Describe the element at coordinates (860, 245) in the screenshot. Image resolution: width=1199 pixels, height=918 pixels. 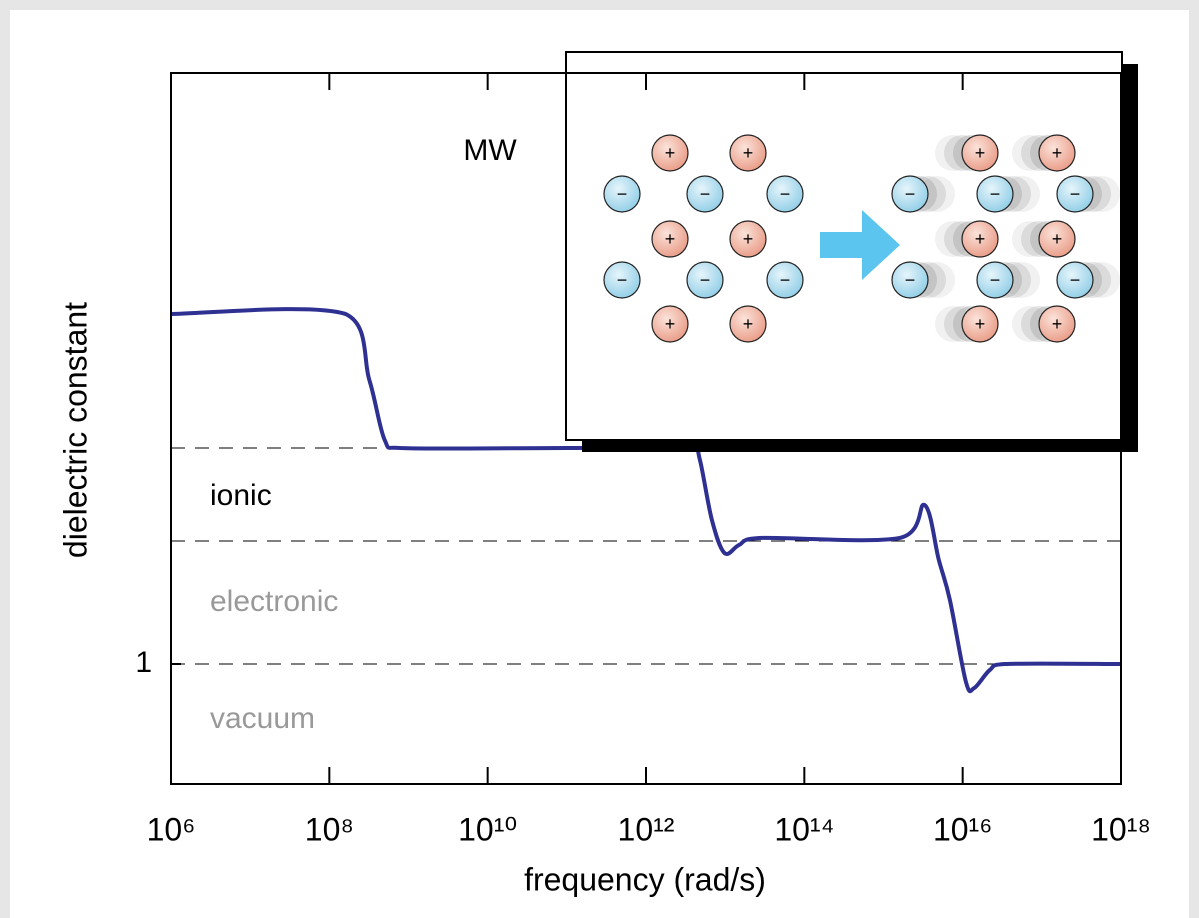
I see `arrow` at that location.